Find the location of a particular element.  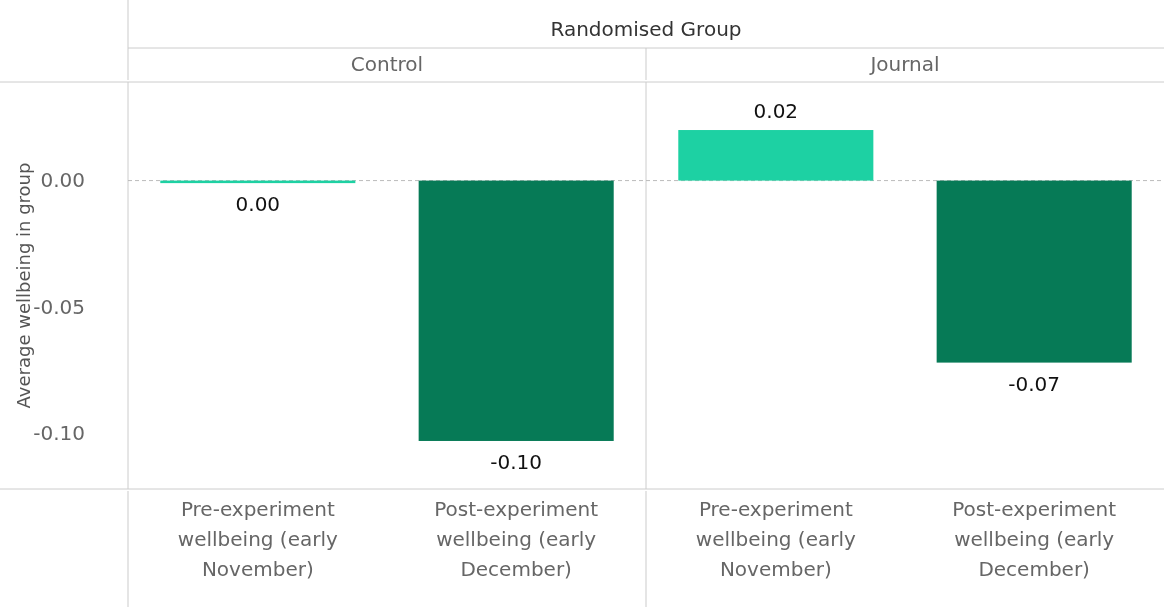

chart-title: Control is located at coordinates (387, 64).